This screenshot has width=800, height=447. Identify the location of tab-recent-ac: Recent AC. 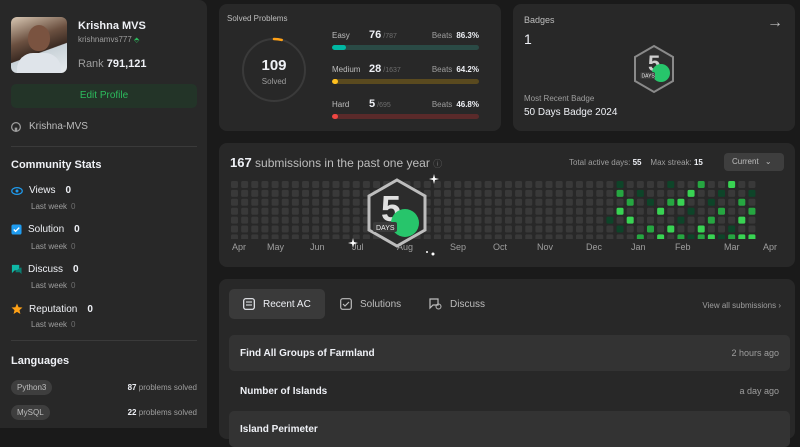
(277, 304).